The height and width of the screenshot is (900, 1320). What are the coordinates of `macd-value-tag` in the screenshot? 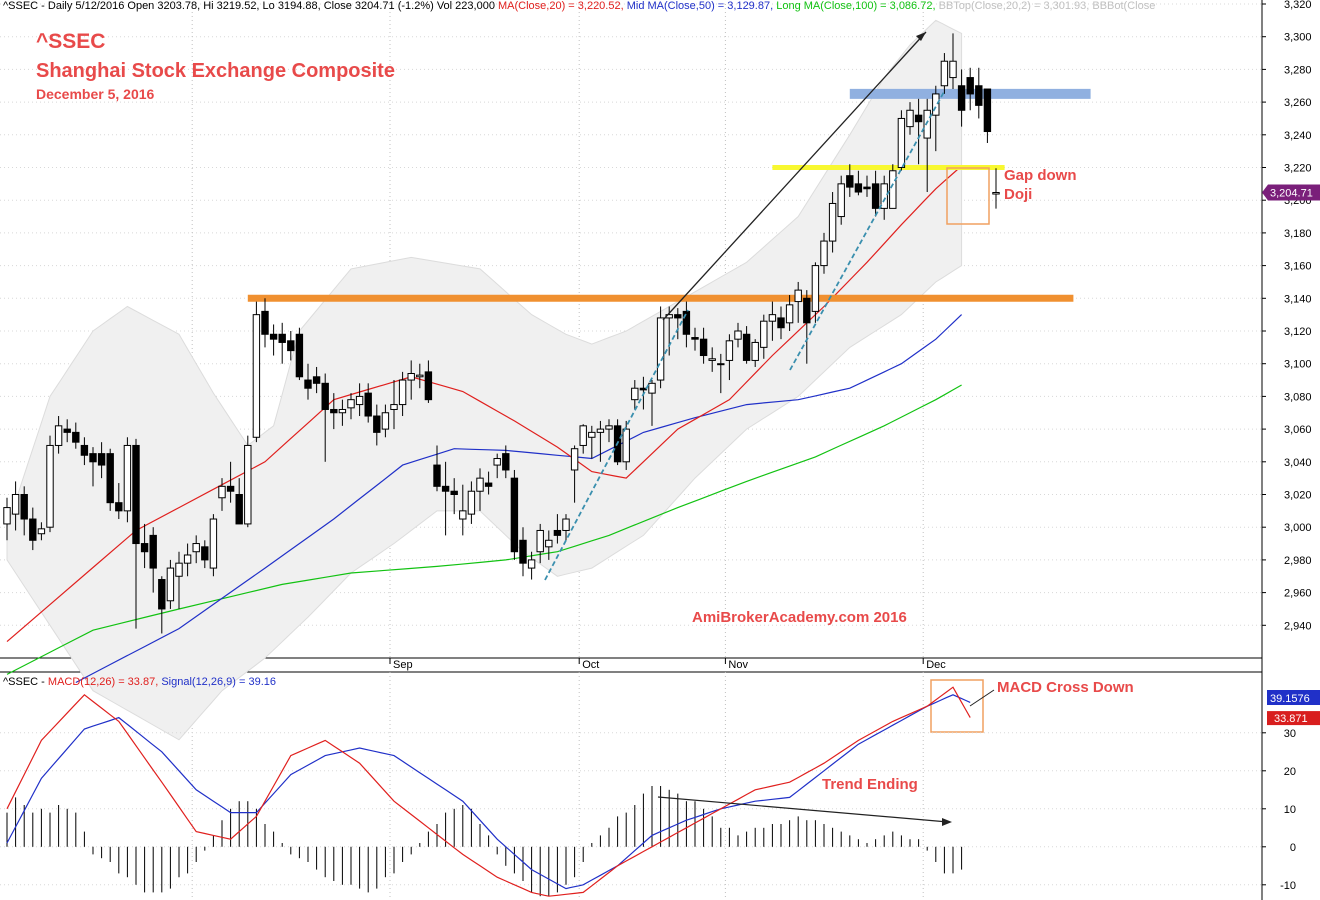 It's located at (1293, 718).